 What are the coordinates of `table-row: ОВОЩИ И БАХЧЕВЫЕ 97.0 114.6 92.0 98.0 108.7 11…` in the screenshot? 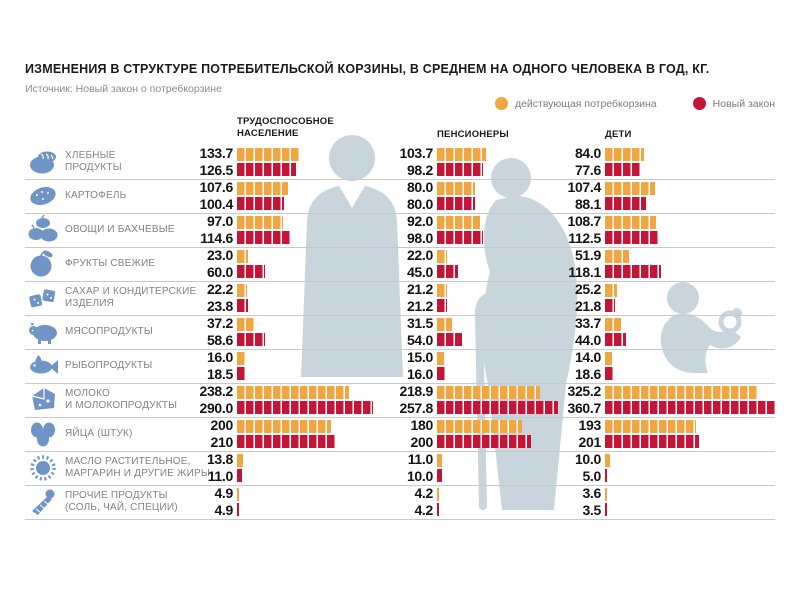 It's located at (400, 230).